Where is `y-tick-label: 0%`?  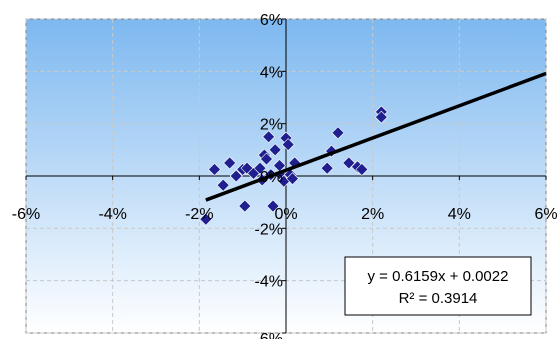 y-tick-label: 0% is located at coordinates (271, 177).